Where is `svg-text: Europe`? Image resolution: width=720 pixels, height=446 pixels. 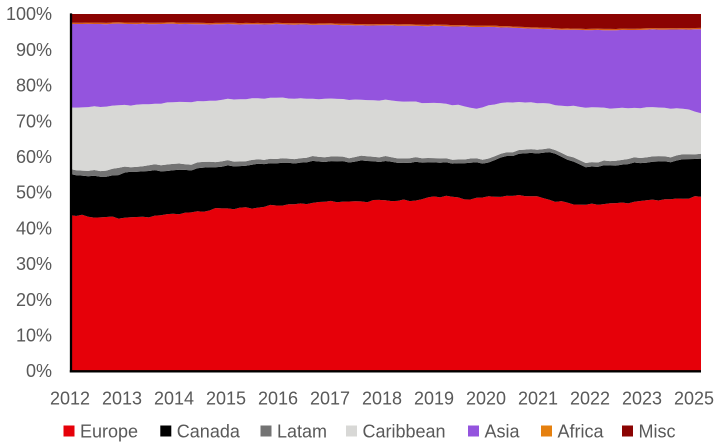
svg-text: Europe is located at coordinates (109, 432).